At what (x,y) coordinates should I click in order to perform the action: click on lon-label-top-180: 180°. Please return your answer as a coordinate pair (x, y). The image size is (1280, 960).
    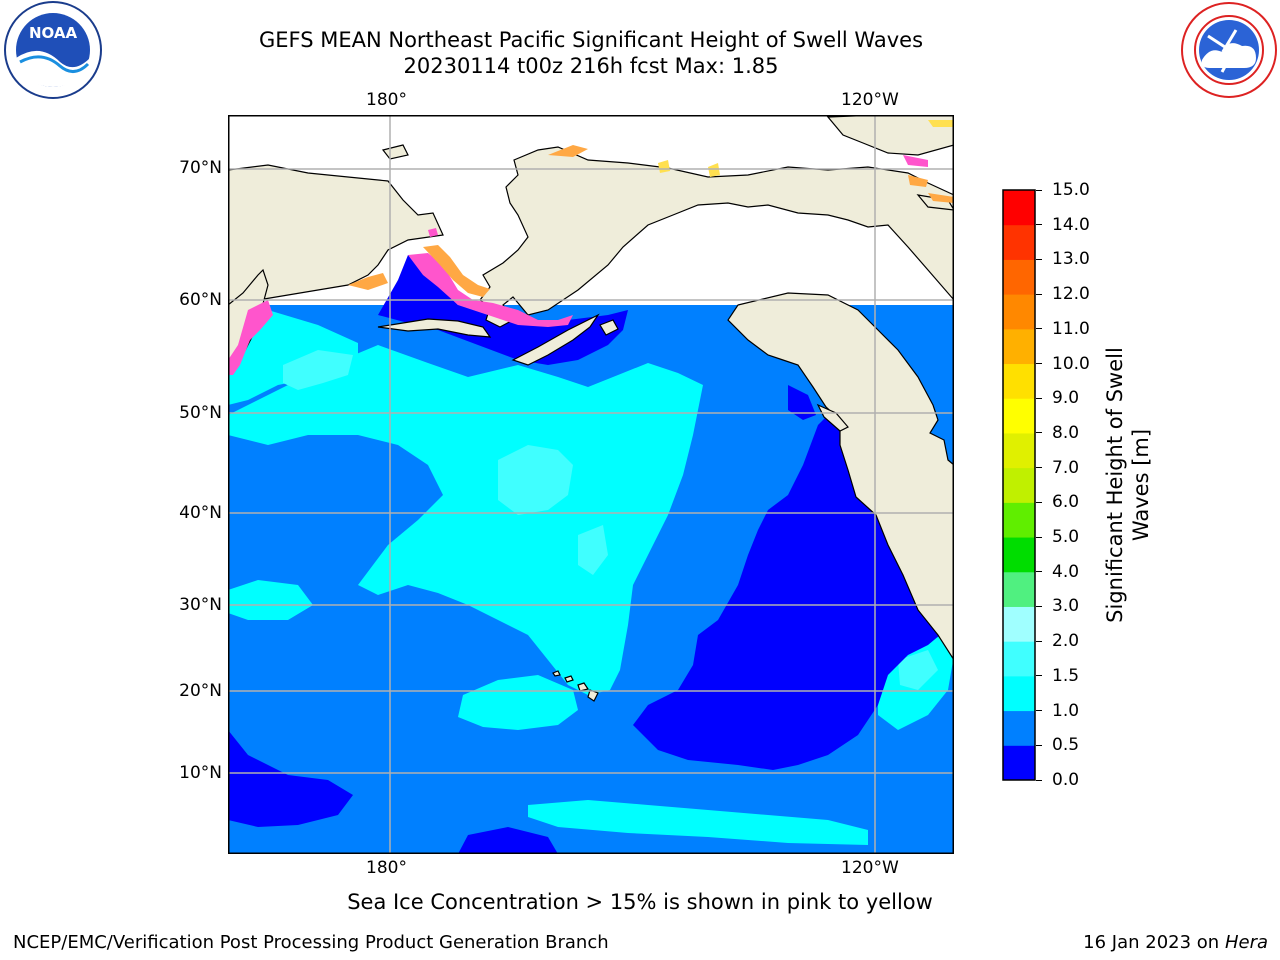
    Looking at the image, I should click on (386, 100).